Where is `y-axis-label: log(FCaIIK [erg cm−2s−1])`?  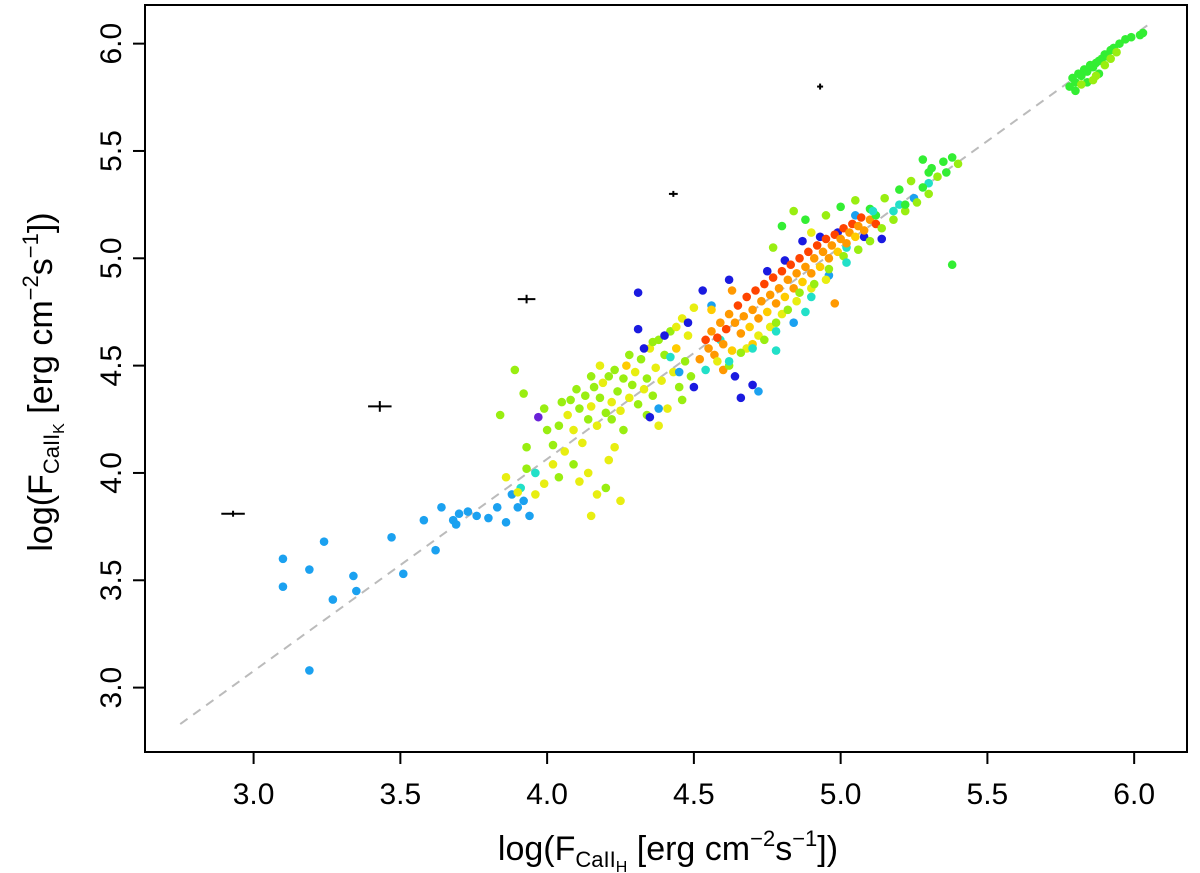 y-axis-label: log(FCaIIK [erg cm−2s−1]) is located at coordinates (43, 381).